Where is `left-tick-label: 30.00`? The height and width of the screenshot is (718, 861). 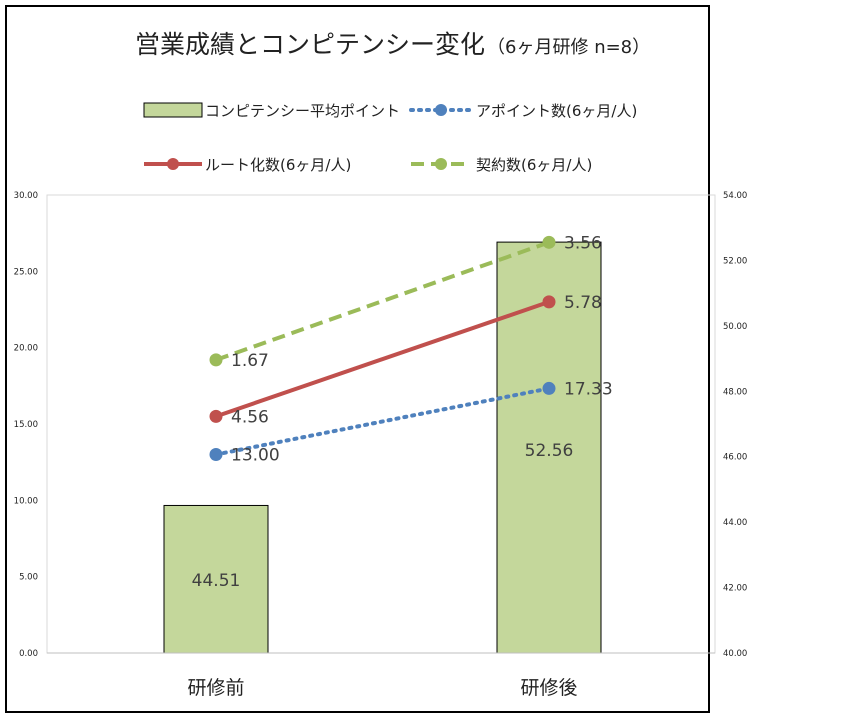
left-tick-label: 30.00 is located at coordinates (26, 196).